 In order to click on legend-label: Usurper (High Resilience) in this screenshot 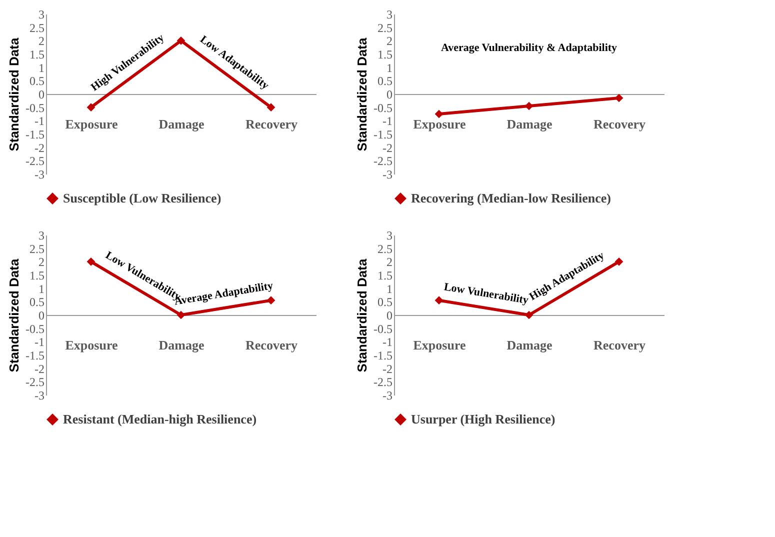, I will do `click(483, 419)`.